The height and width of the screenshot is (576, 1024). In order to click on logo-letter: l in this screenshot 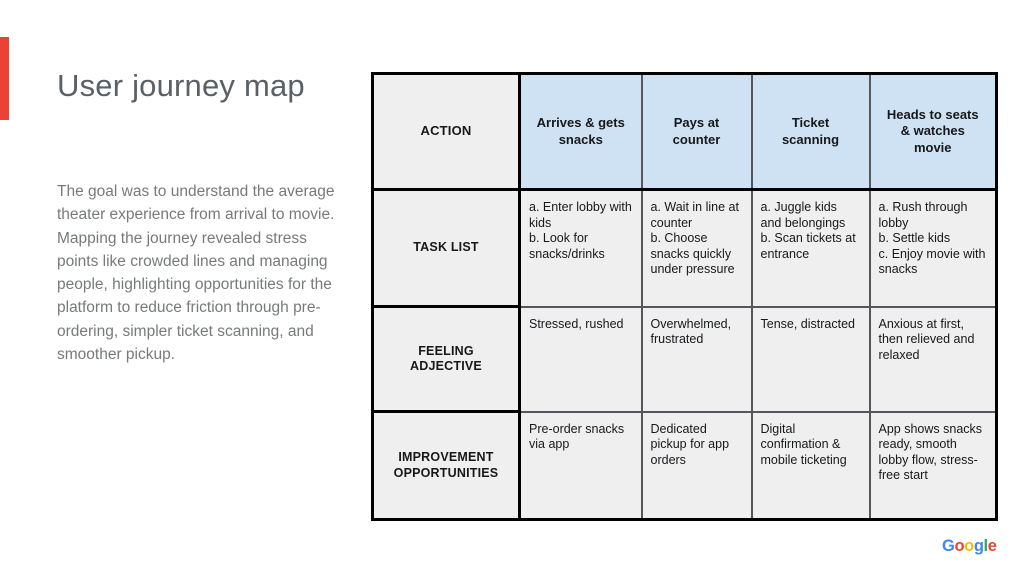, I will do `click(986, 546)`.